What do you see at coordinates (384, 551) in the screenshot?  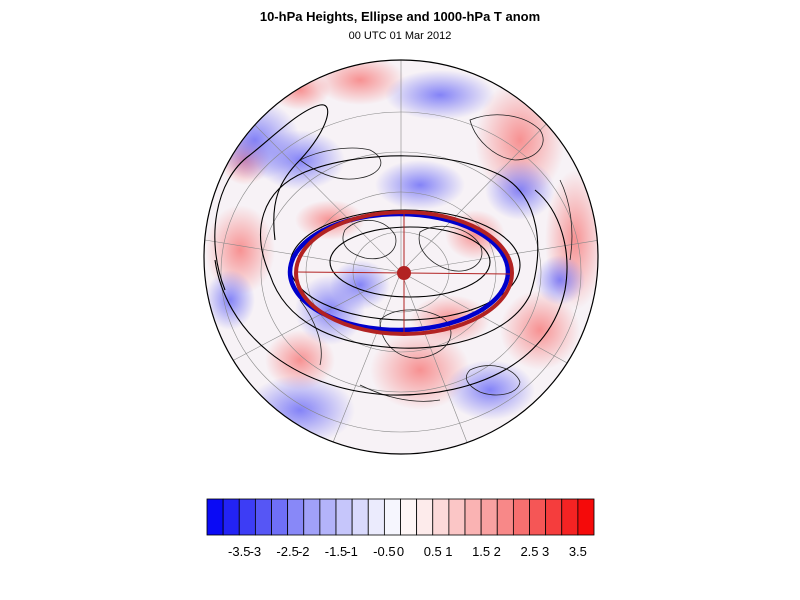 I see `colorbar-tick-label: -0.5` at bounding box center [384, 551].